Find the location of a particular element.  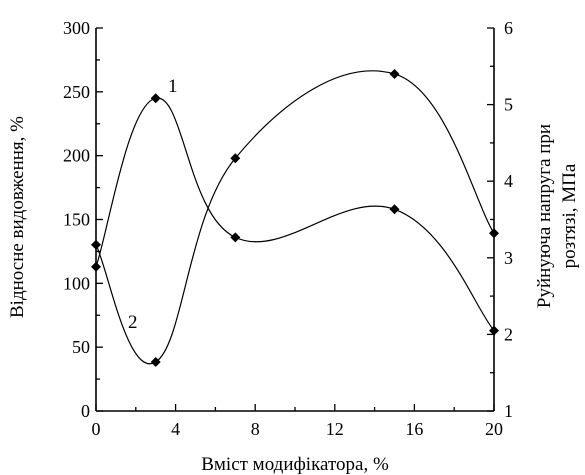

y-right-tick-label: 3 is located at coordinates (508, 258).